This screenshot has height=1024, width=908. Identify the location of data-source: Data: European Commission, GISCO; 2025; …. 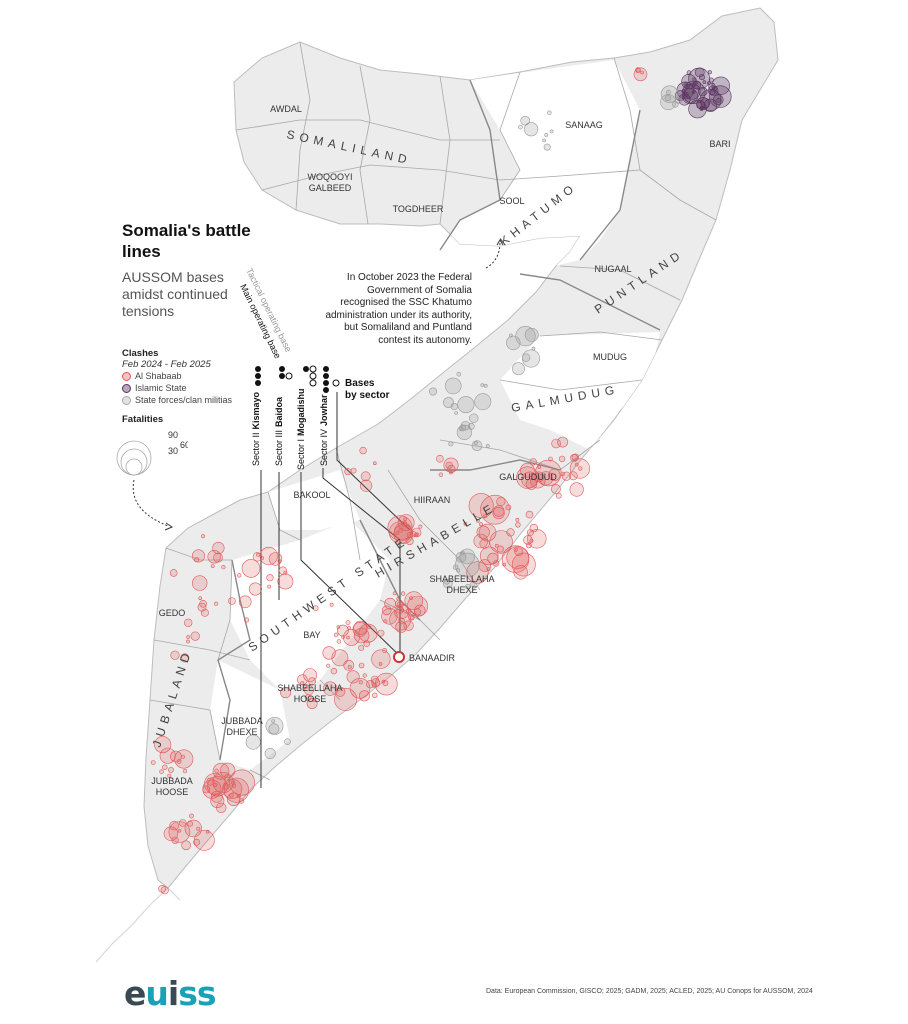
(649, 991).